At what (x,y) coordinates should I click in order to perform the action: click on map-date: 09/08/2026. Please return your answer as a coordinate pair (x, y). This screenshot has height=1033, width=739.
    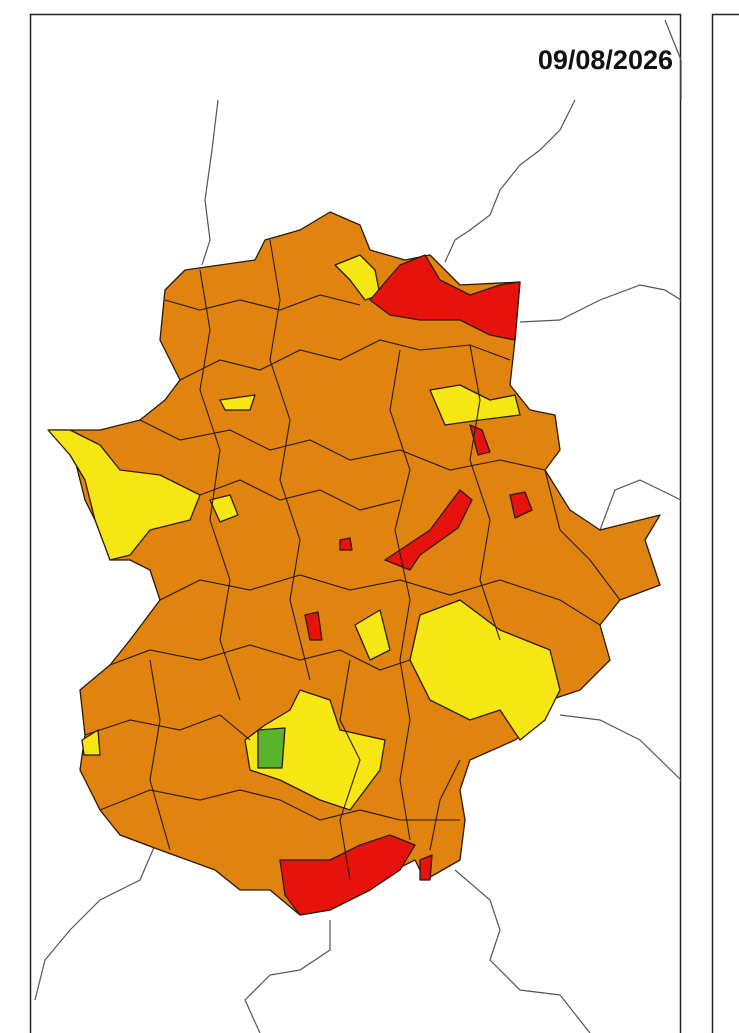
    Looking at the image, I should click on (605, 60).